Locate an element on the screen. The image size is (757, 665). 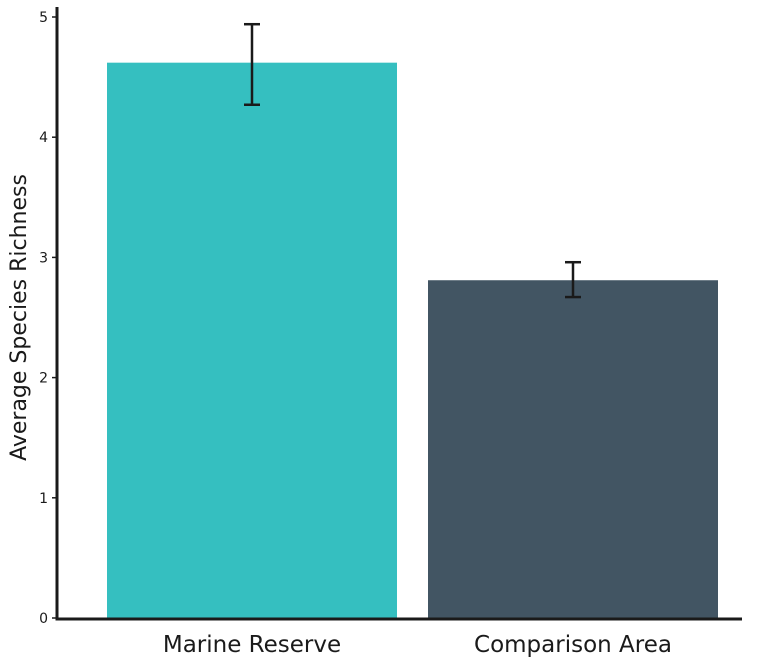
y-ticks-layer: 0 1 2 3 4 5 is located at coordinates (48, 318).